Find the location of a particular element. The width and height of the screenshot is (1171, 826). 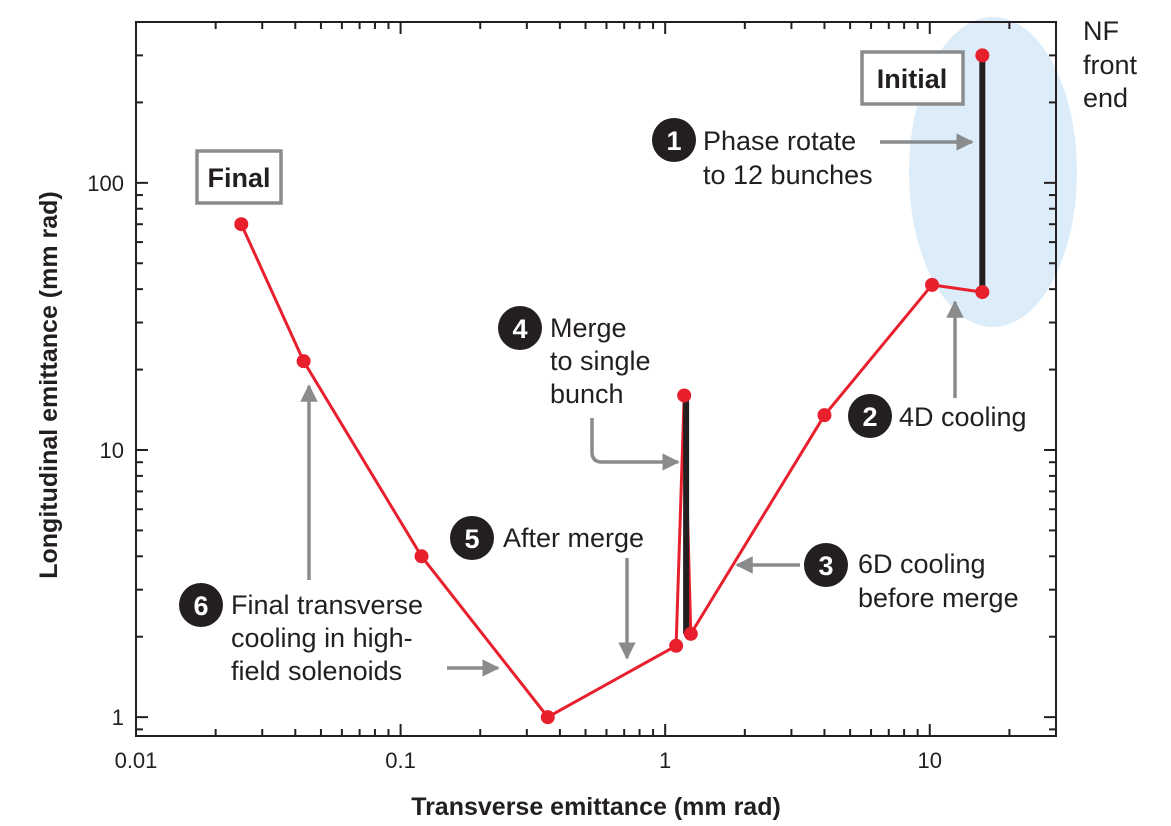

step1-text-line1: Phase rotate is located at coordinates (779, 141).